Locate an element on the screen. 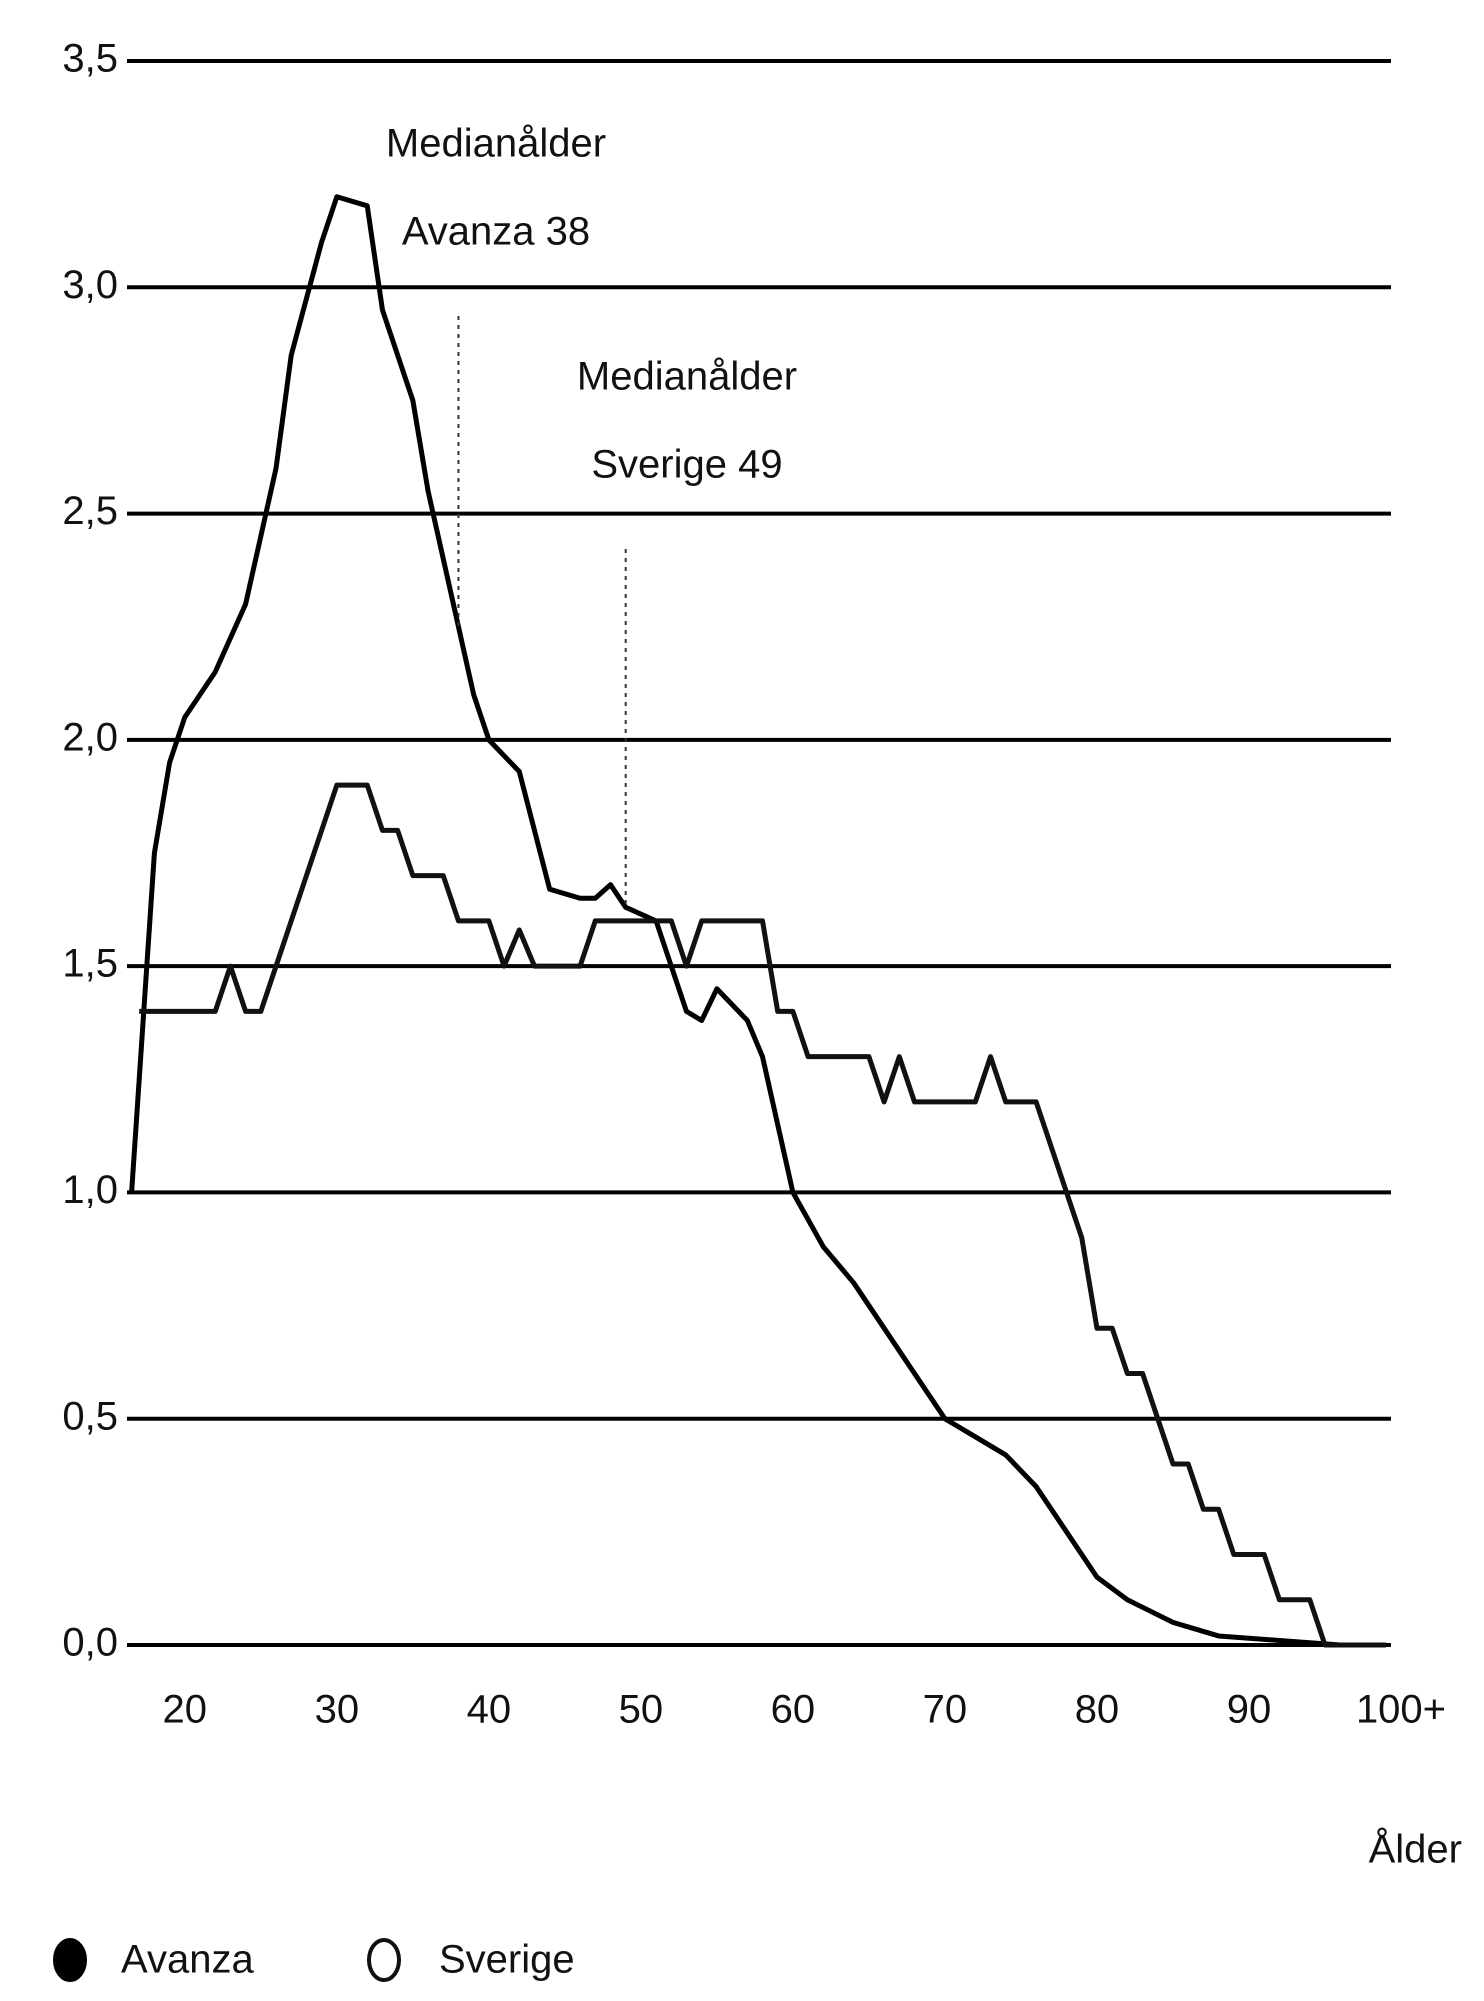 This screenshot has height=2001, width=1484. y-tick-label: 1,0 is located at coordinates (90, 1190).